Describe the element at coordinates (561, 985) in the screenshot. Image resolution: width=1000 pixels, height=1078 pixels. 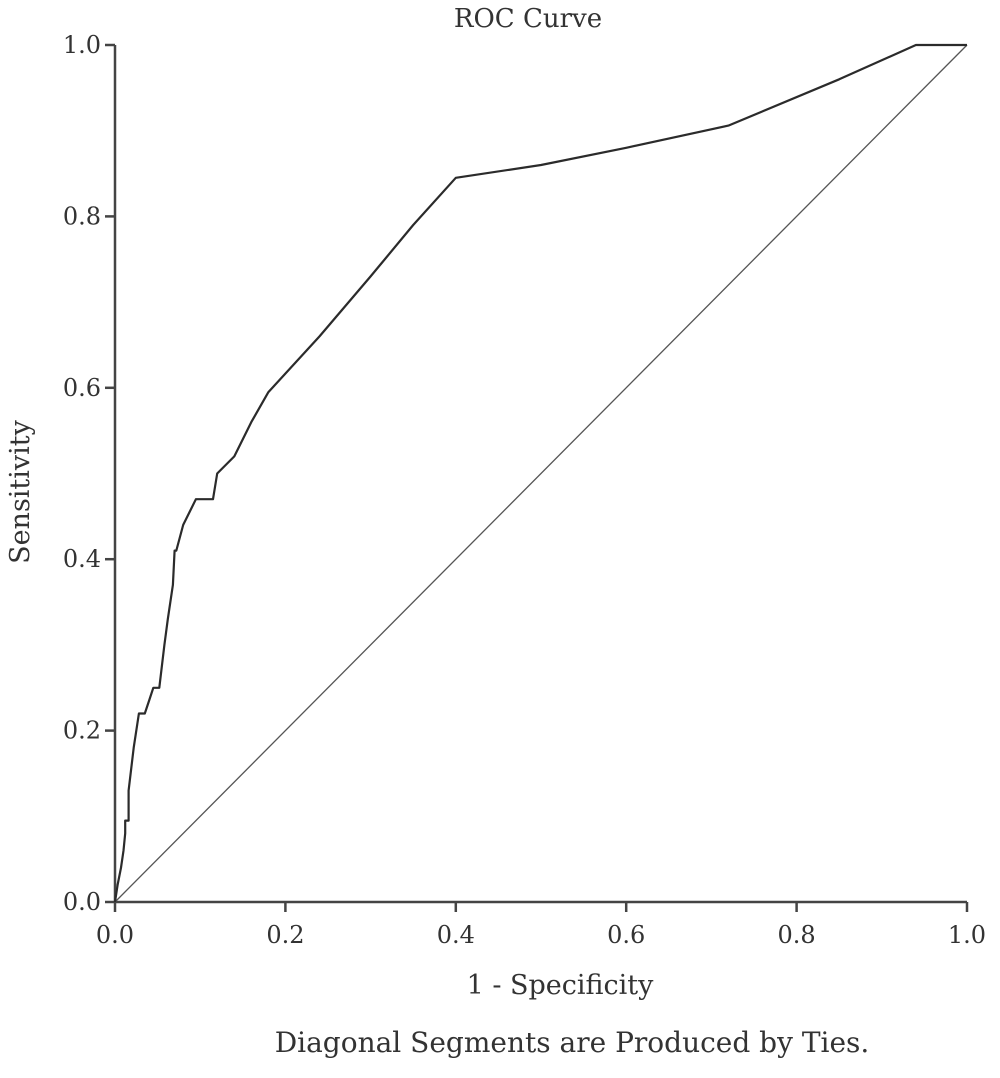
I see `x-axis-title: 1 - Specificity` at that location.